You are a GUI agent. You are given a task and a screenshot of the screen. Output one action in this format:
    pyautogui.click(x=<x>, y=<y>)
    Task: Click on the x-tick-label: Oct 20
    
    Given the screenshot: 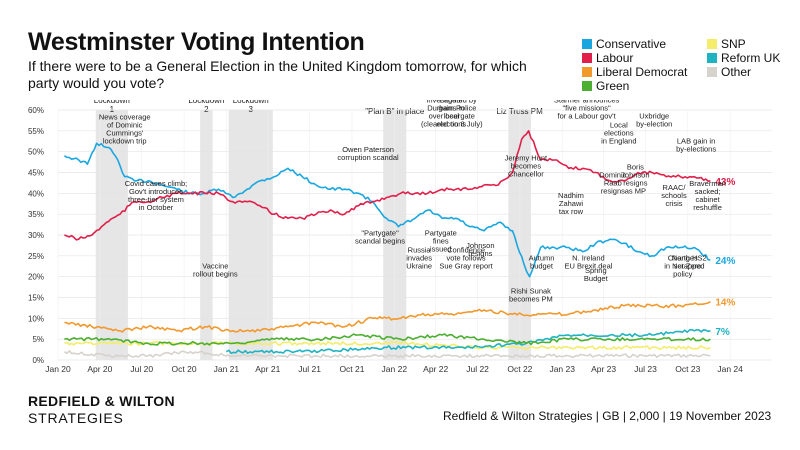 What is the action you would take?
    pyautogui.click(x=184, y=369)
    